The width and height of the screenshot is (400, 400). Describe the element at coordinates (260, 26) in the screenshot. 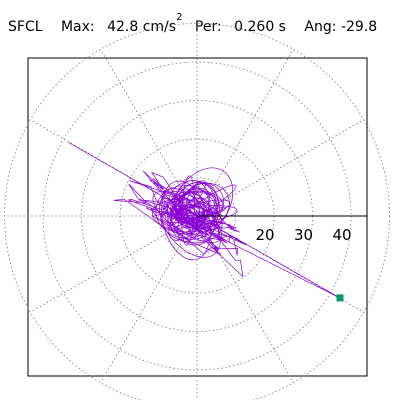

I see `period-value: 0.260 s` at that location.